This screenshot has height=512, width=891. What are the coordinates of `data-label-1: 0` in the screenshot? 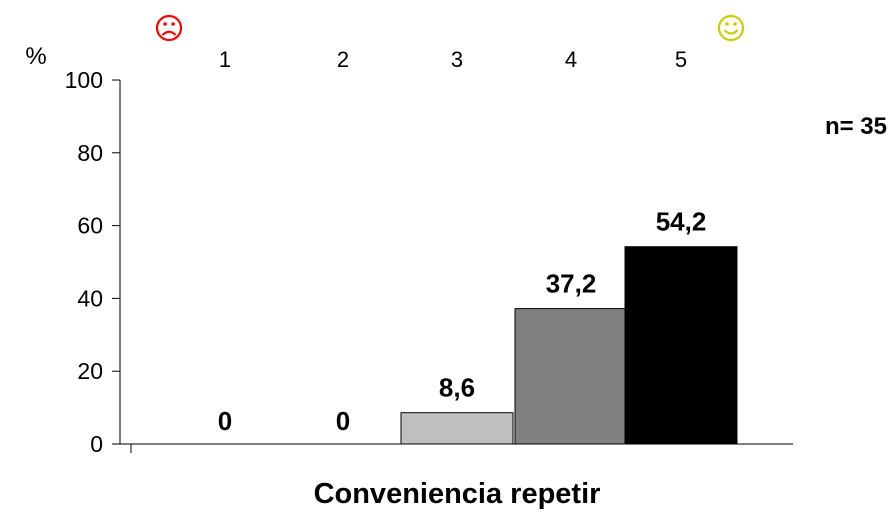 It's located at (225, 421).